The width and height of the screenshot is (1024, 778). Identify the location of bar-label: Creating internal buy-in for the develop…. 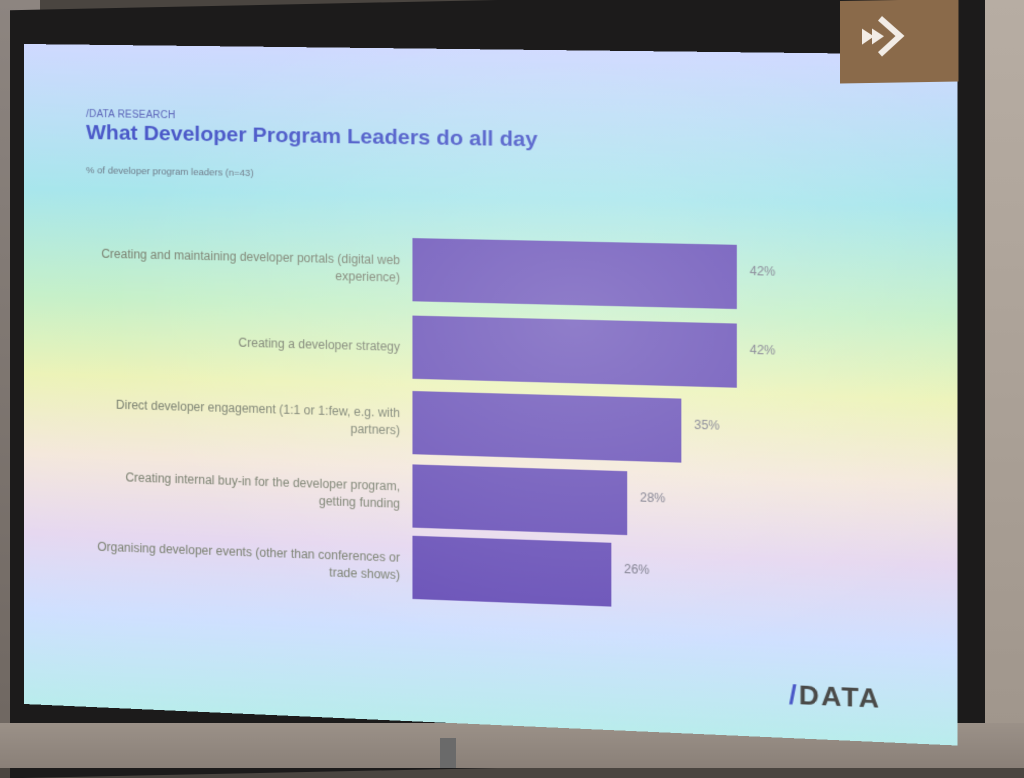
(263, 490).